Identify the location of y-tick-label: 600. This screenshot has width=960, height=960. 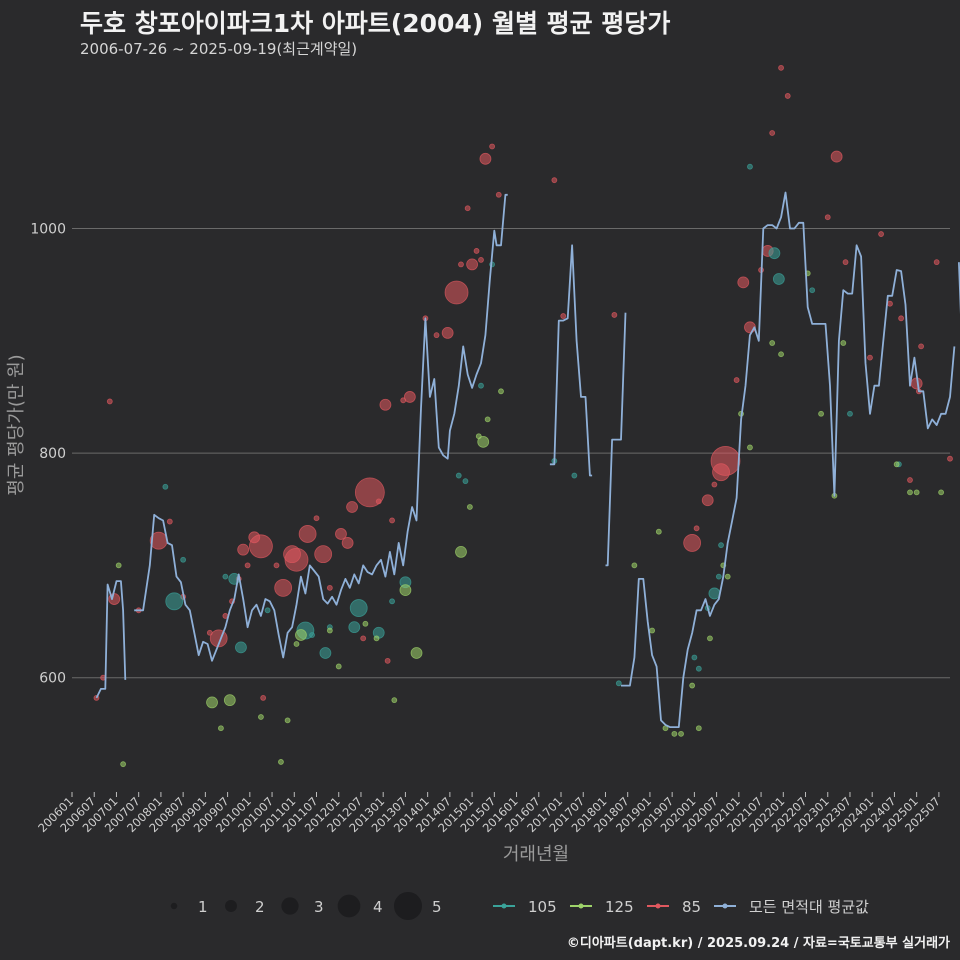
(52, 679).